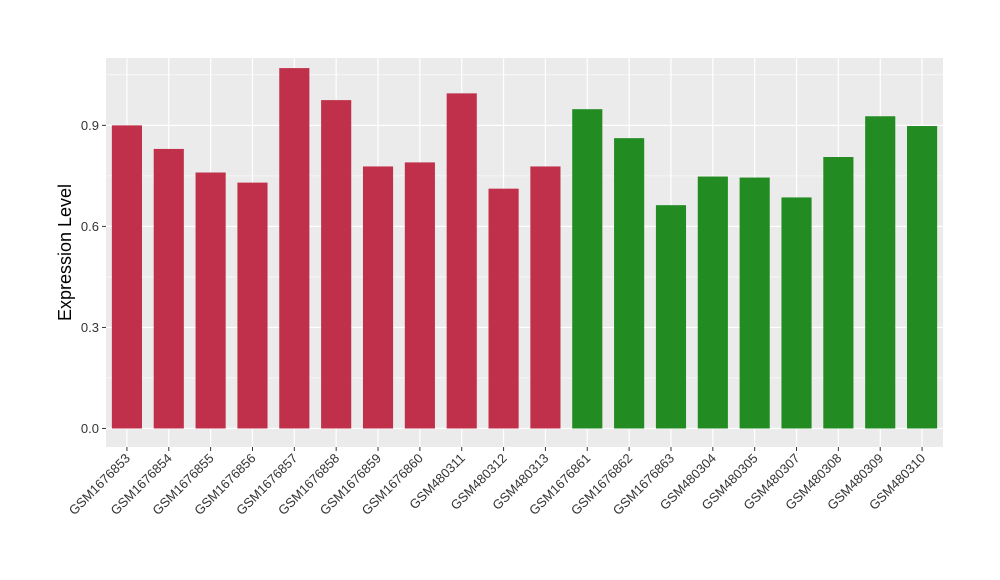 The width and height of the screenshot is (1000, 580). I want to click on bar-GSM480310, so click(922, 277).